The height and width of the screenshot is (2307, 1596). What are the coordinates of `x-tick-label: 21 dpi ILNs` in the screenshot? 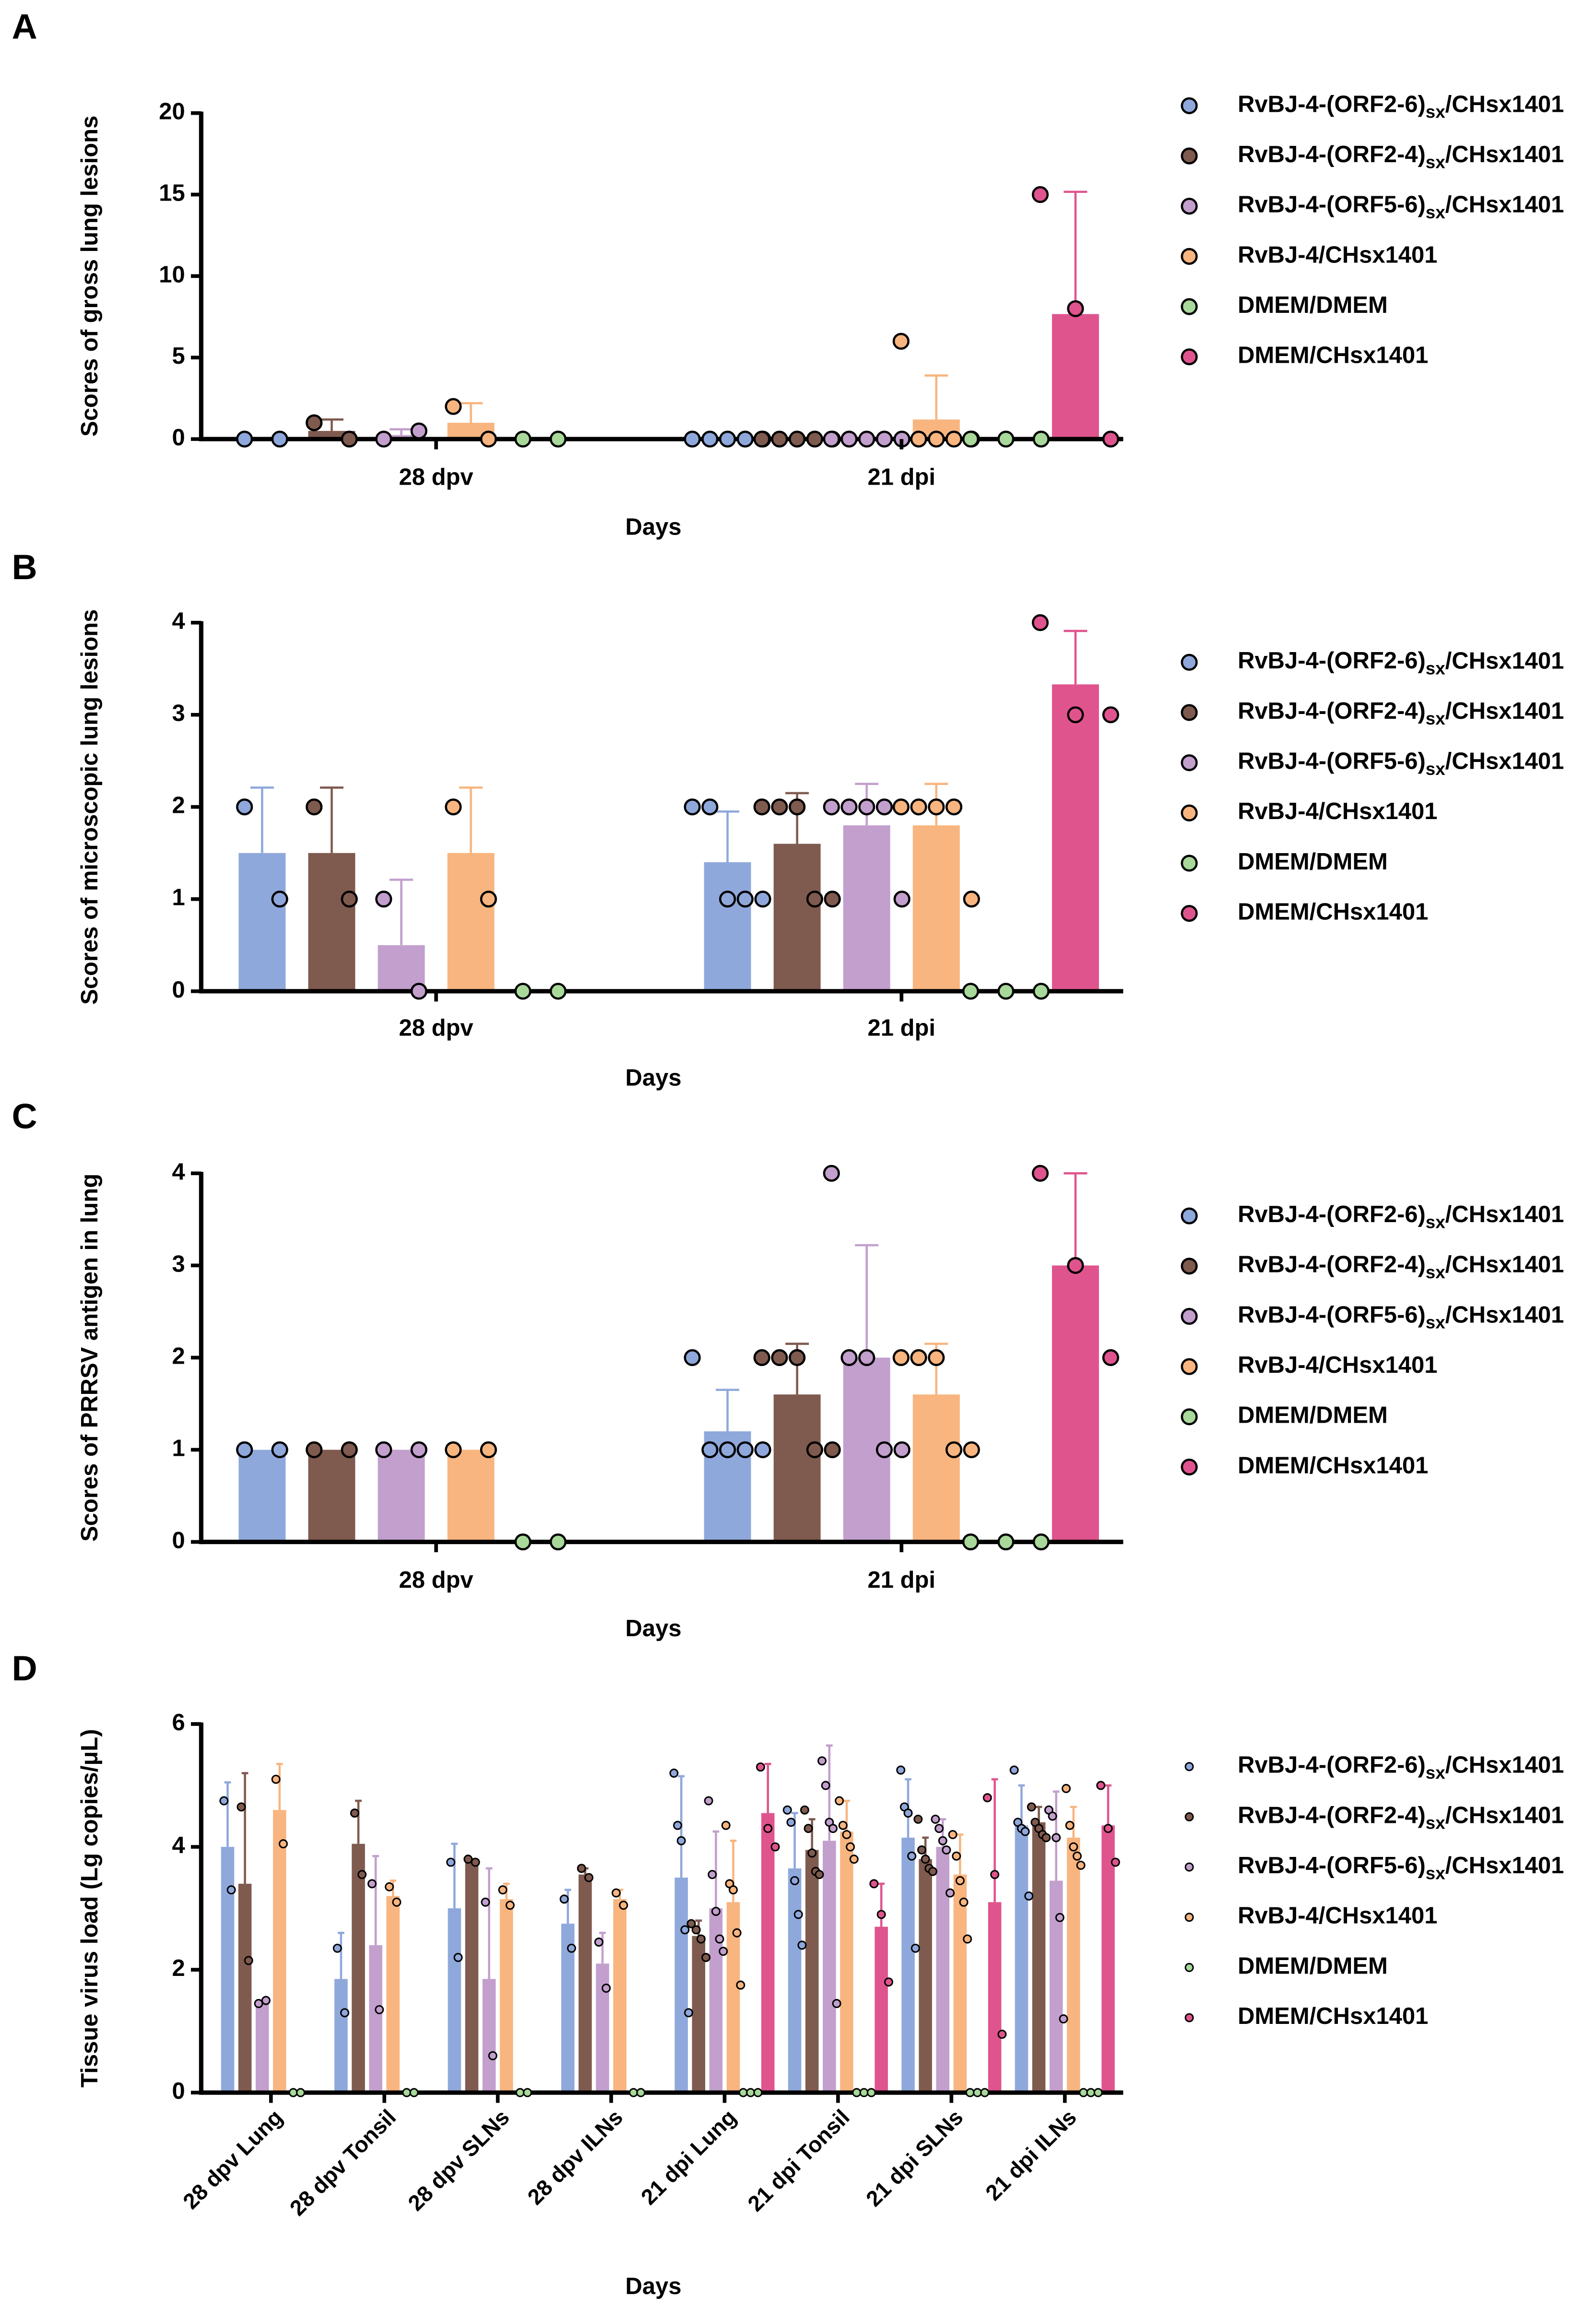 It's located at (1031, 2155).